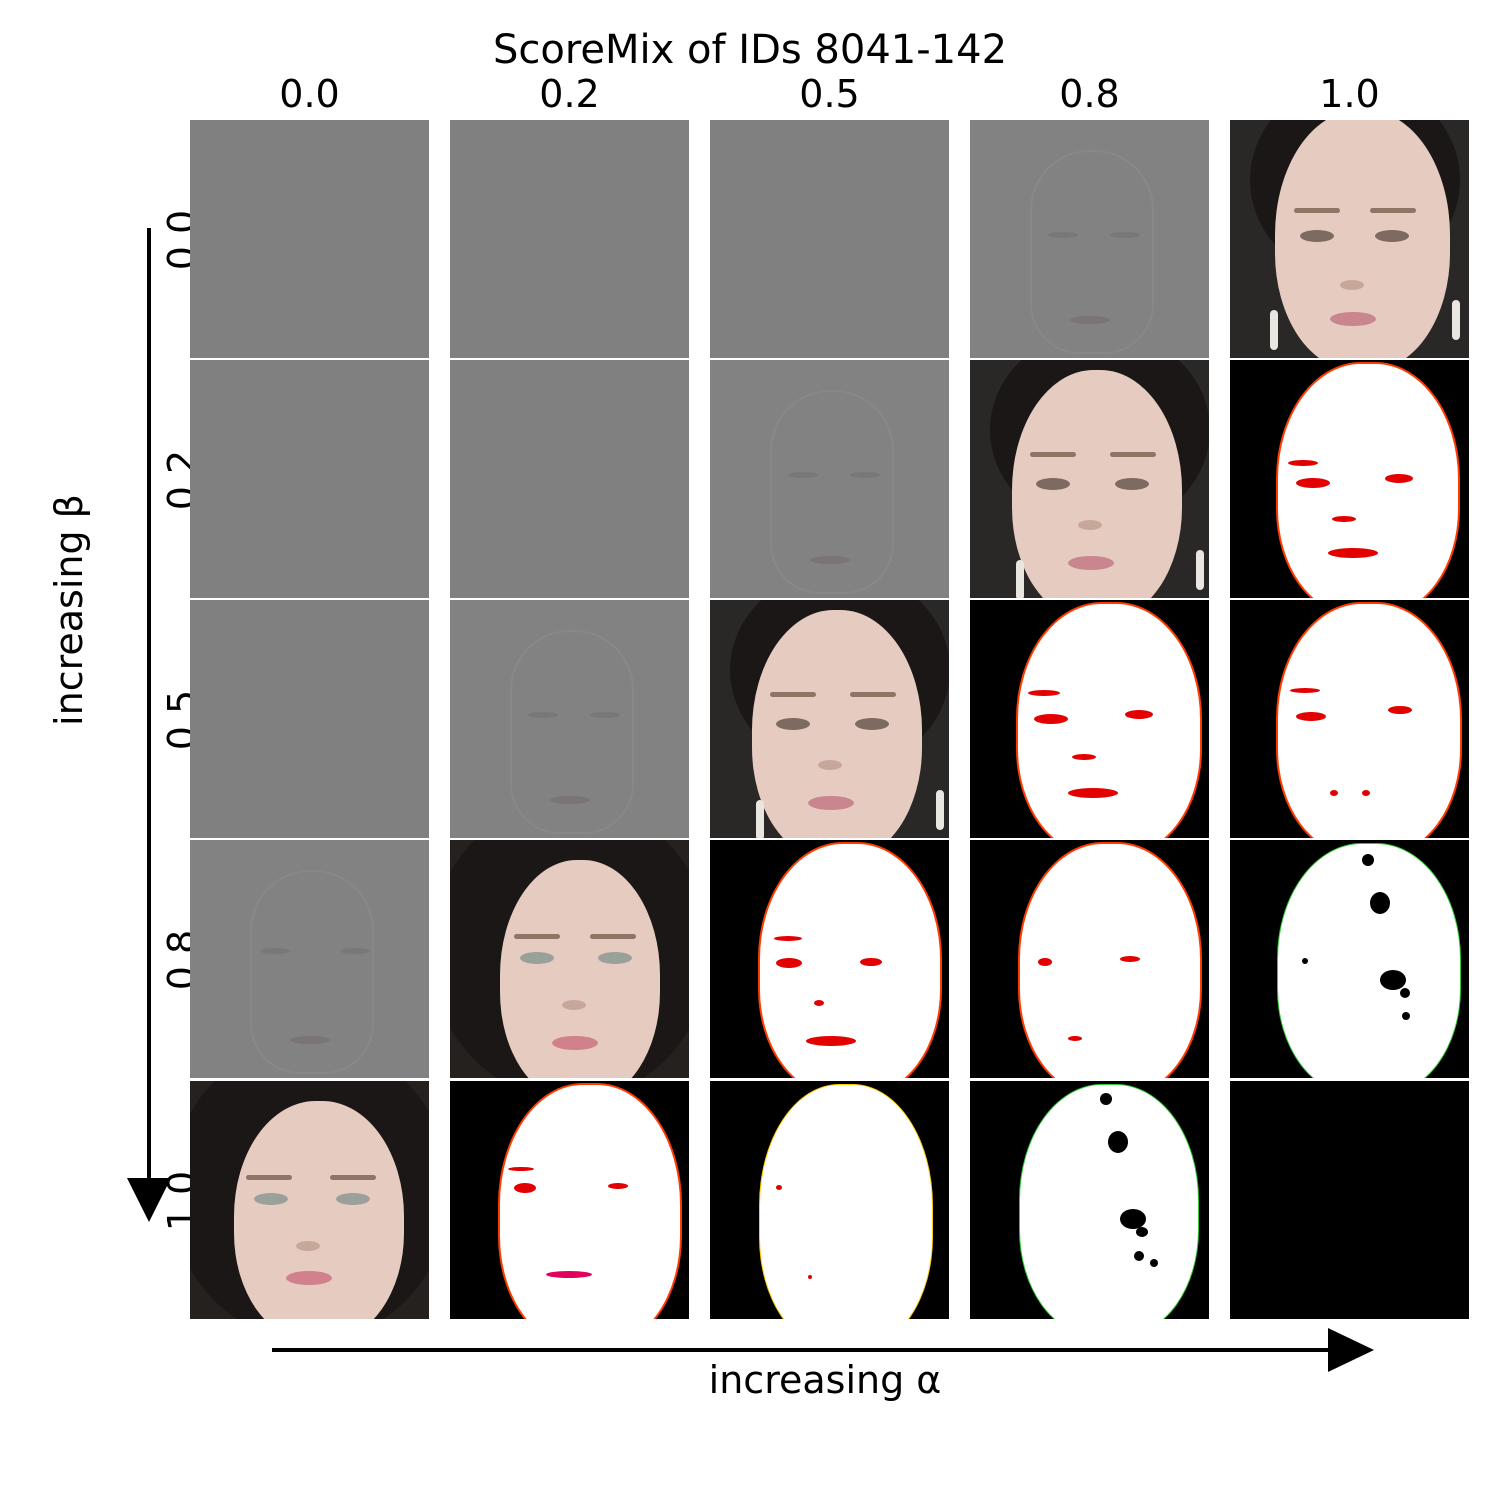  What do you see at coordinates (69, 610) in the screenshot?
I see `beta-axis-label: increasing β` at bounding box center [69, 610].